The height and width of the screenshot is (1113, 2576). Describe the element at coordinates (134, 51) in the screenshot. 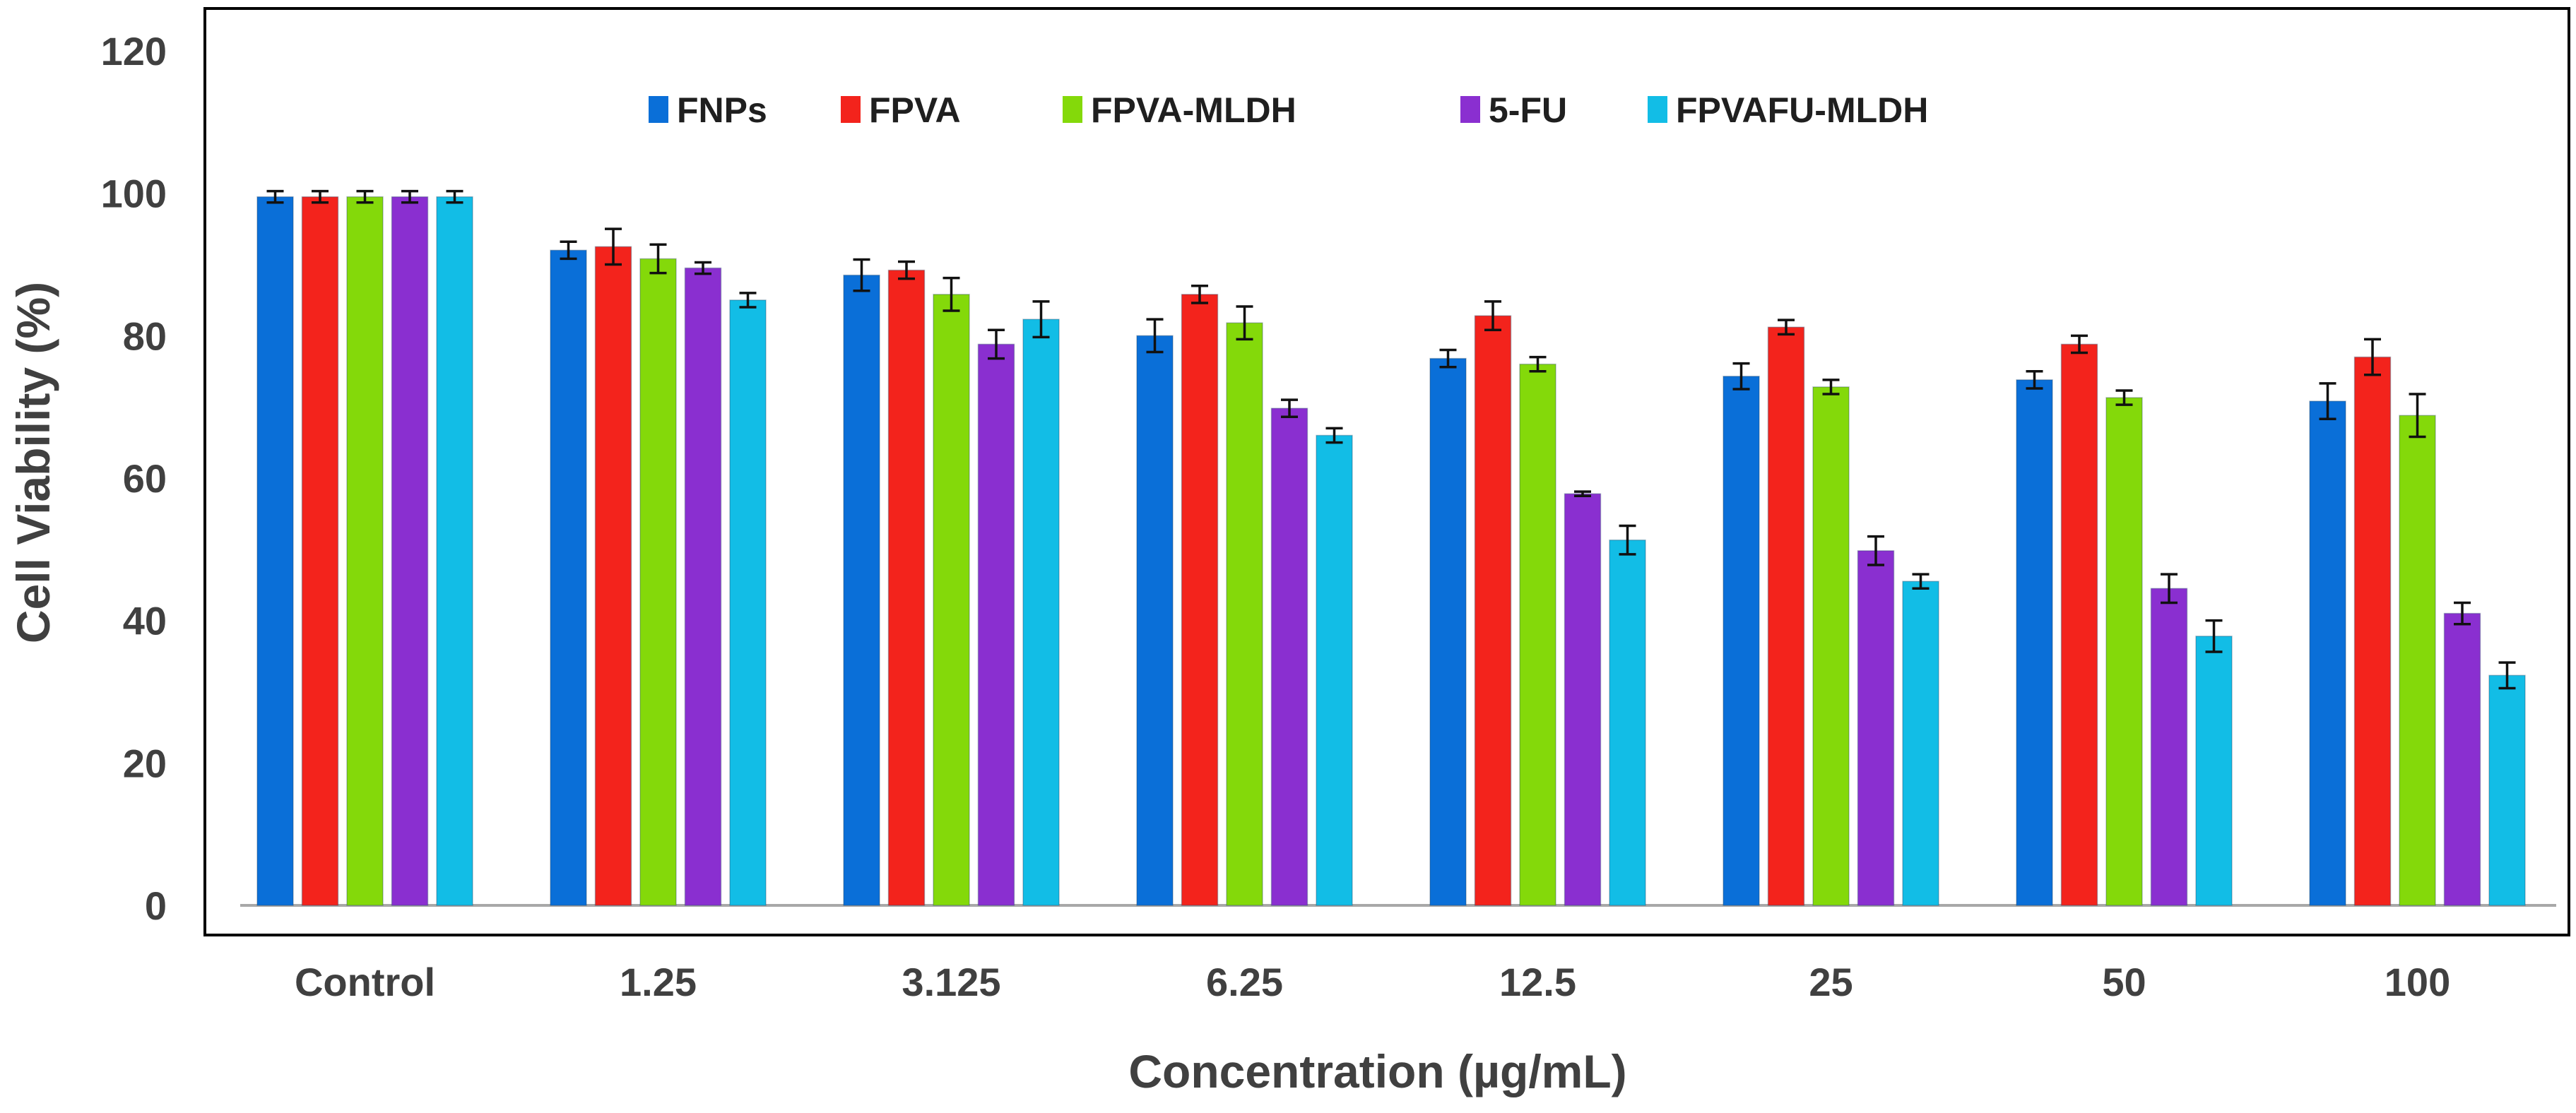

I see `y-tick-label: 120` at that location.